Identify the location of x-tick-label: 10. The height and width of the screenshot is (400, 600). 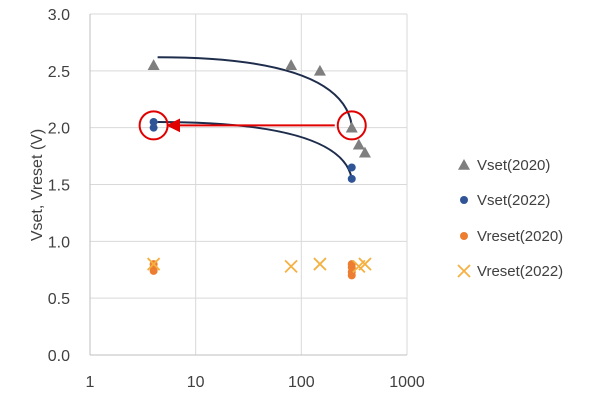
(196, 382).